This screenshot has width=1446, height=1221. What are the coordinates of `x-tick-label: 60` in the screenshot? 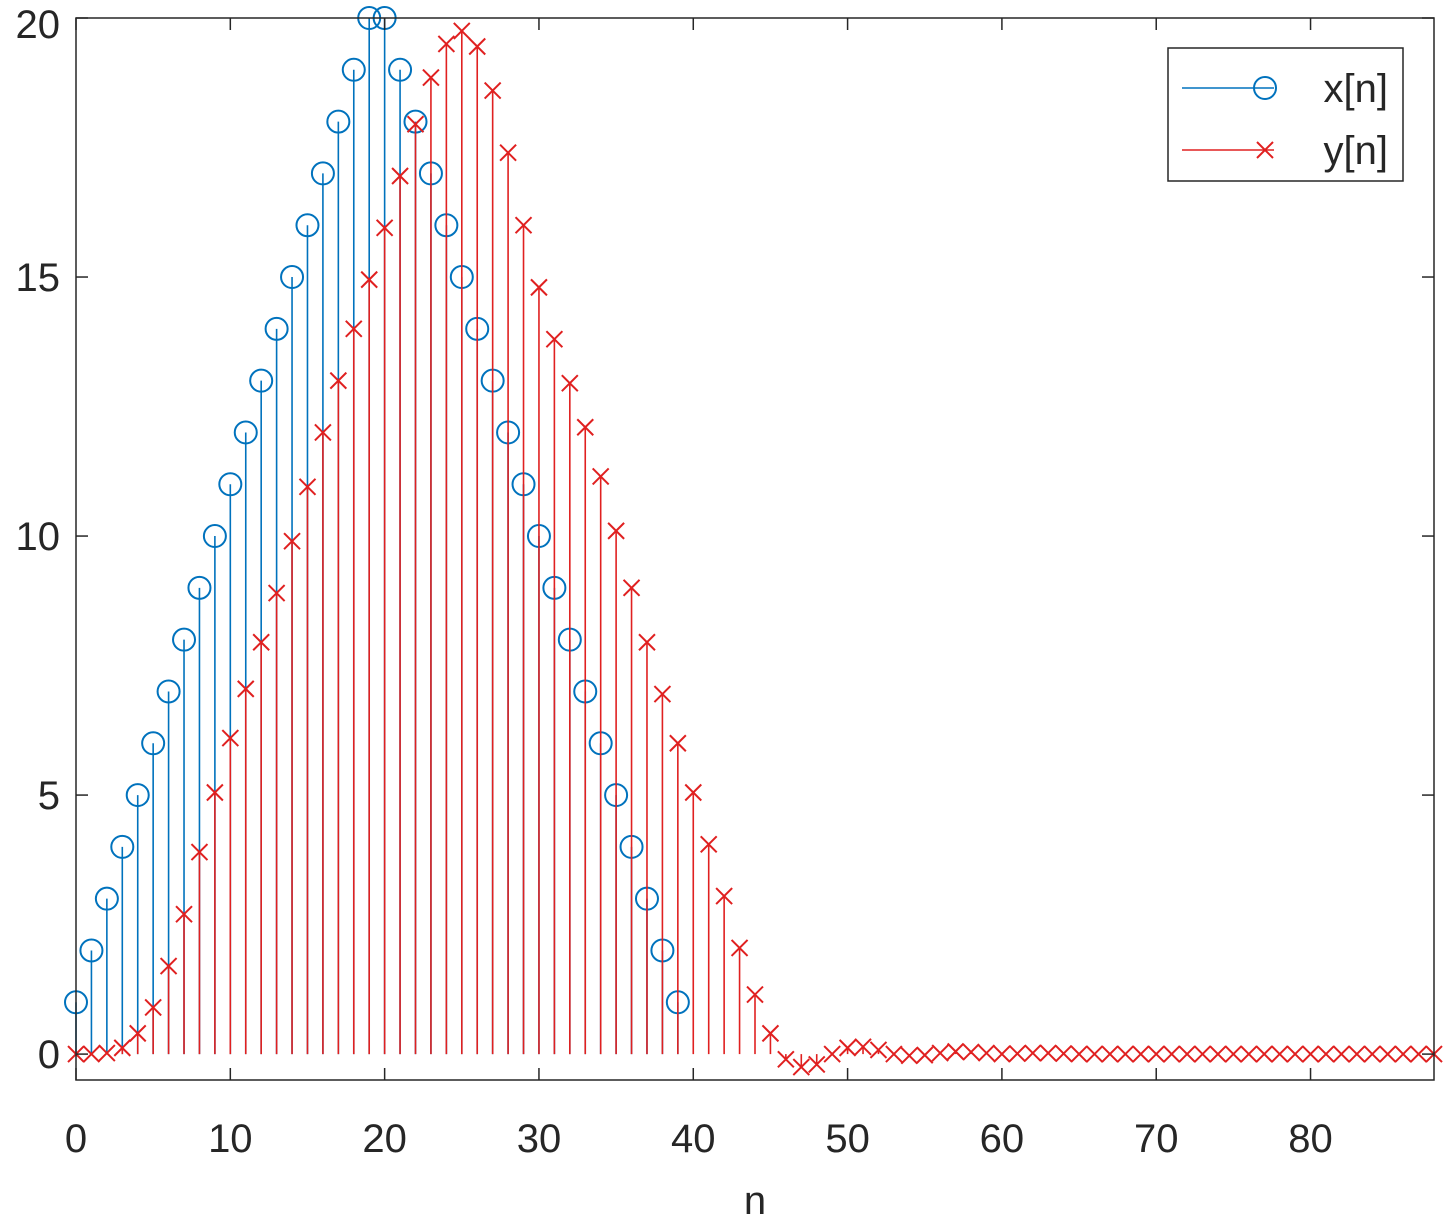 It's located at (1002, 1139).